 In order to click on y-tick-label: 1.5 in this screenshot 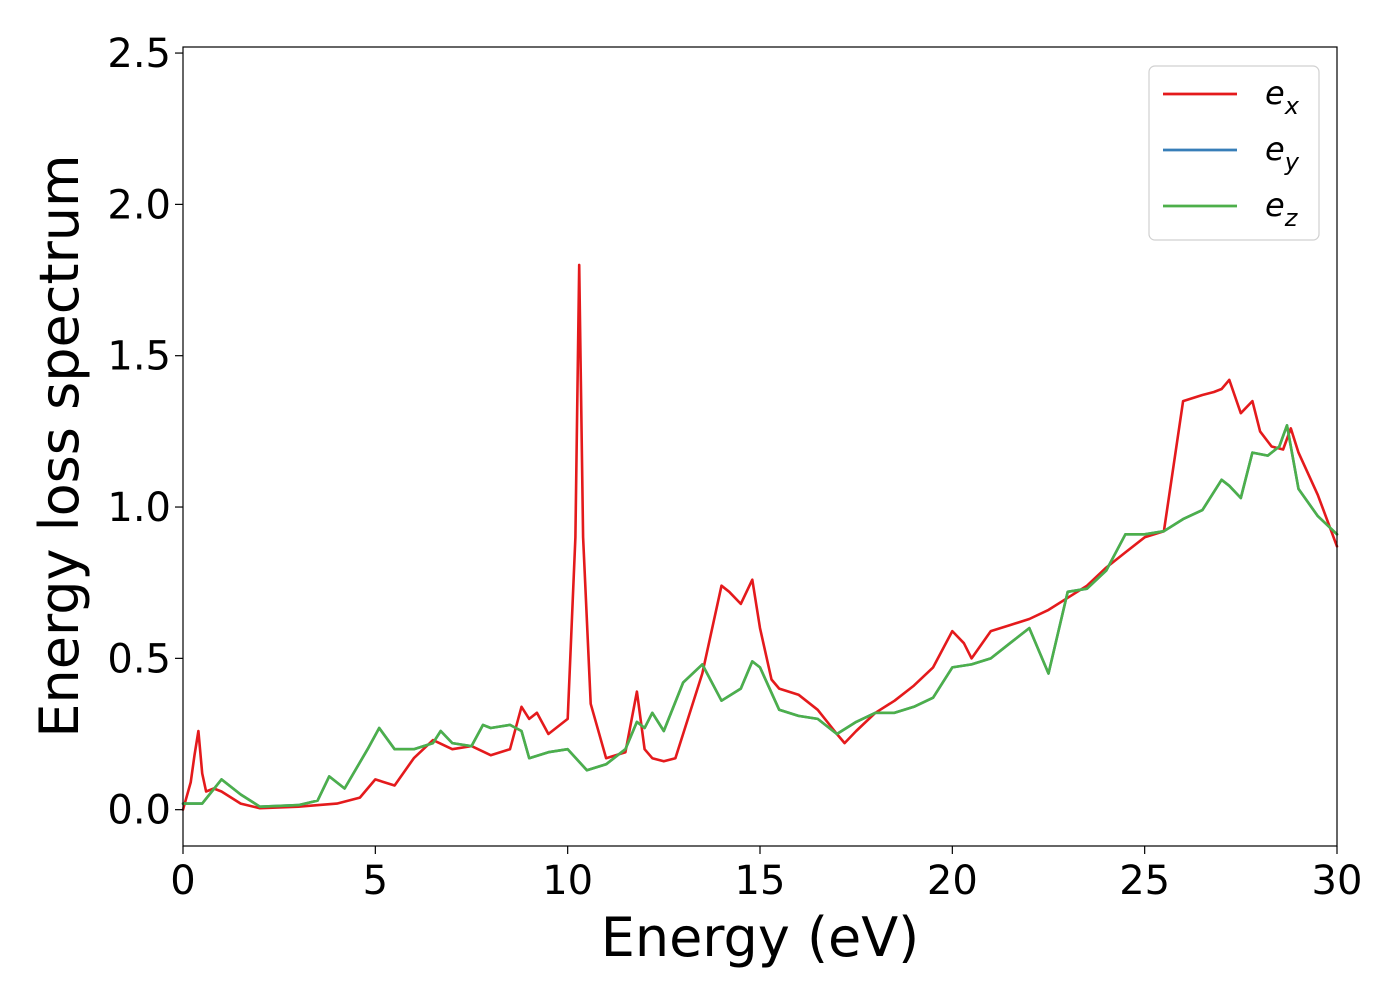, I will do `click(139, 357)`.